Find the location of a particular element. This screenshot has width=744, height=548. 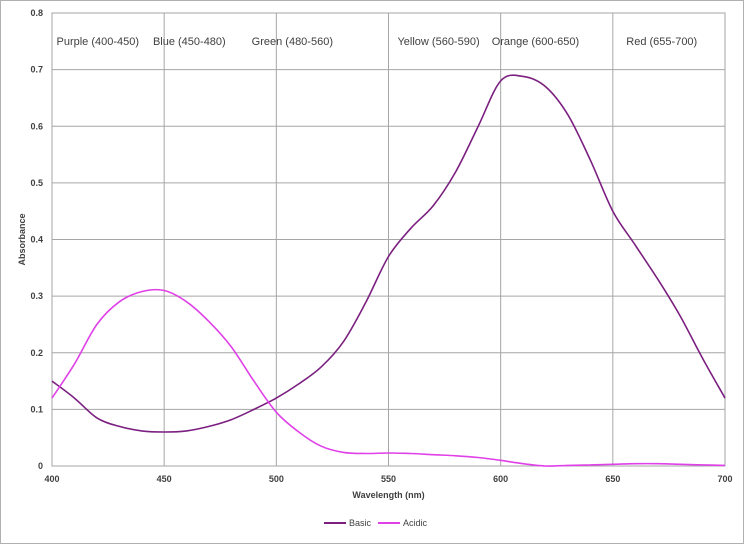

legend: Basic Acidic is located at coordinates (376, 523).